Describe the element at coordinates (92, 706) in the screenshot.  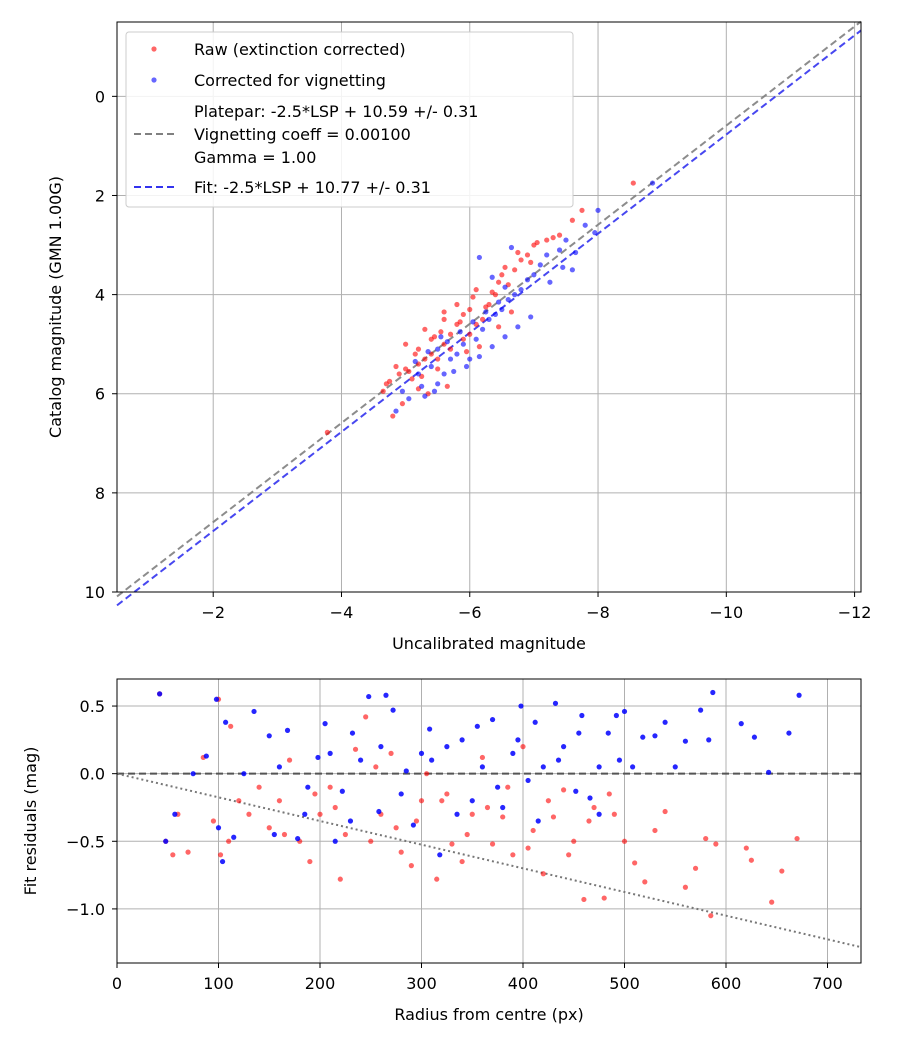
I see `y-tick-label: 0.5` at that location.